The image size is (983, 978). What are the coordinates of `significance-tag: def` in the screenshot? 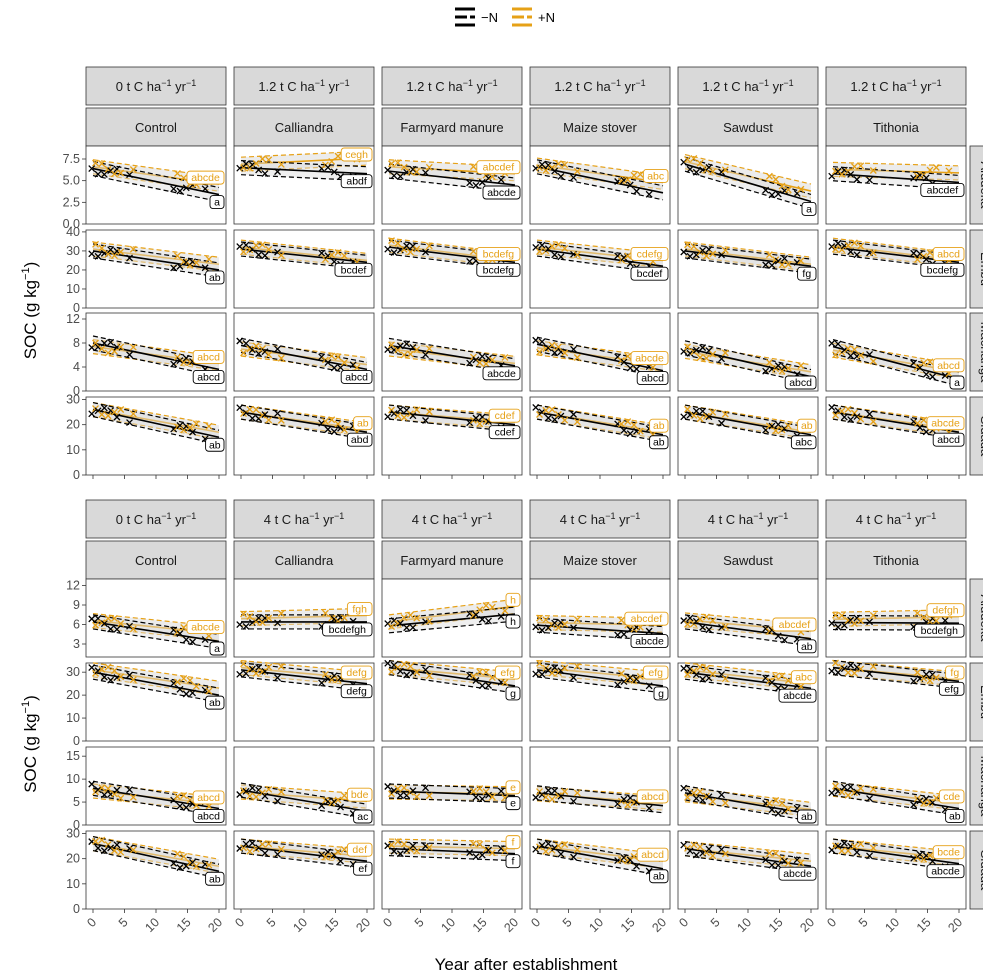 It's located at (359, 849).